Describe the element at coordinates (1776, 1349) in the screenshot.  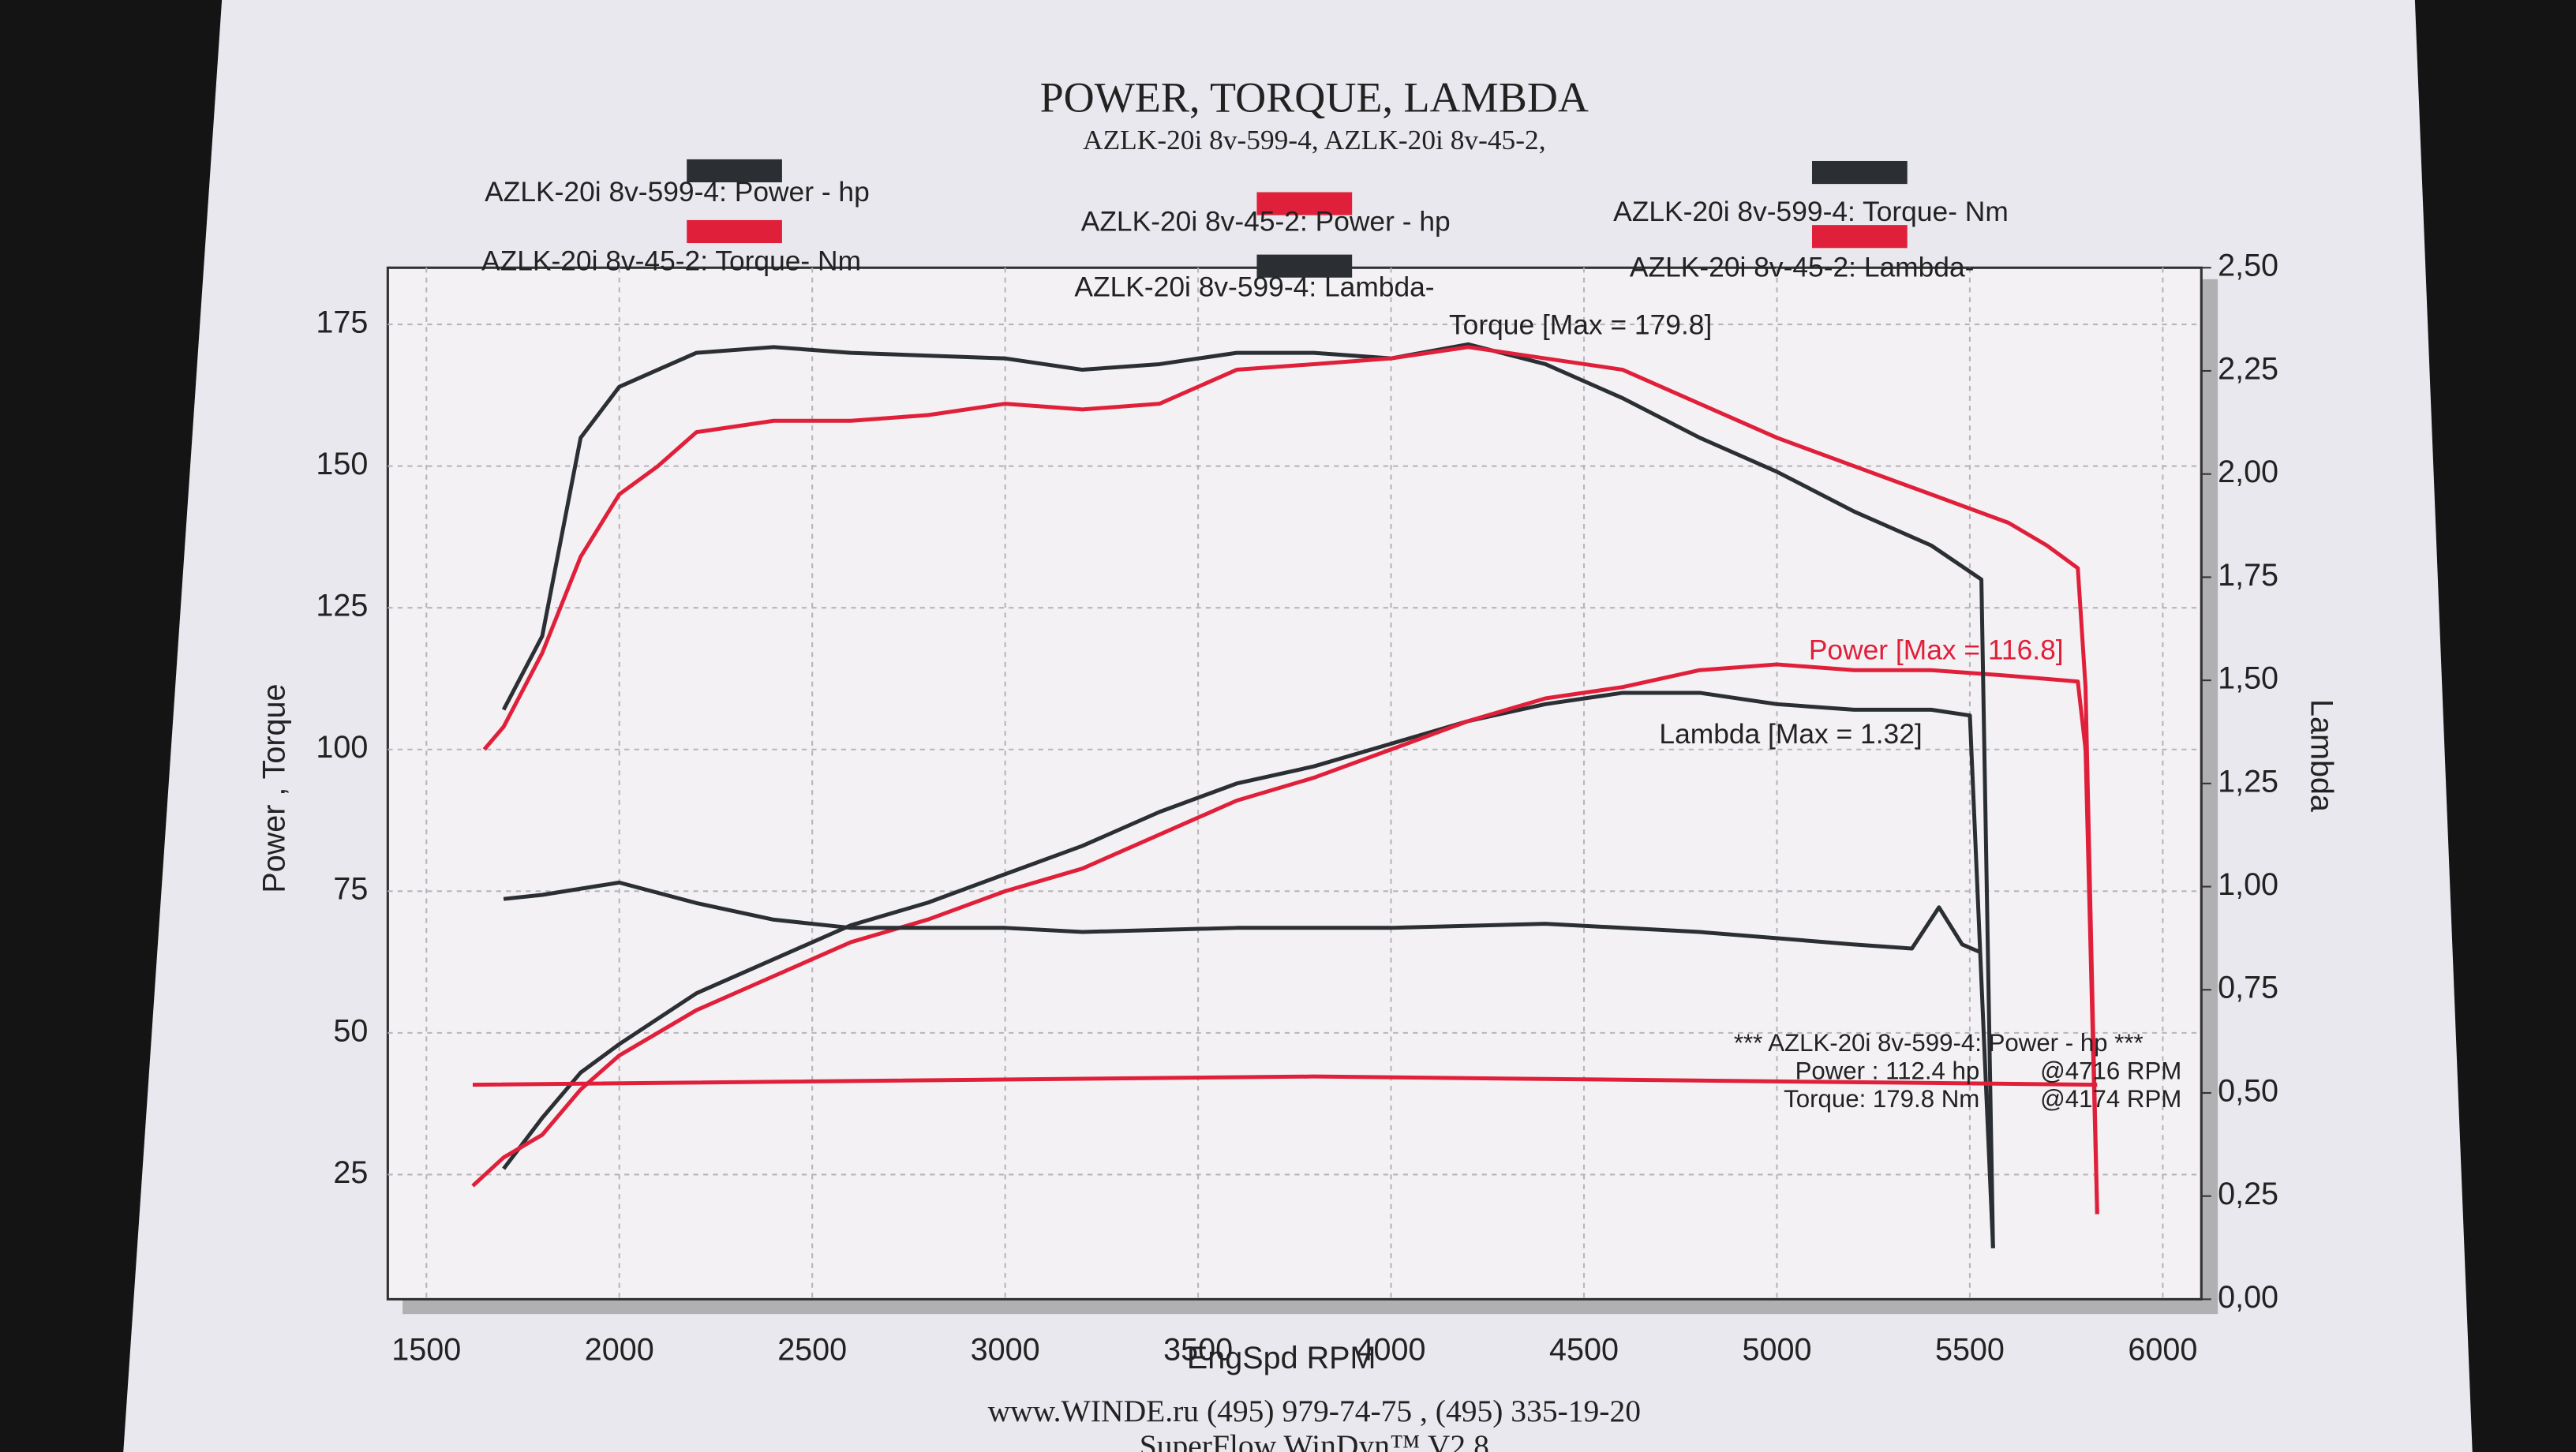
I see `x-tick-label: 5000` at that location.